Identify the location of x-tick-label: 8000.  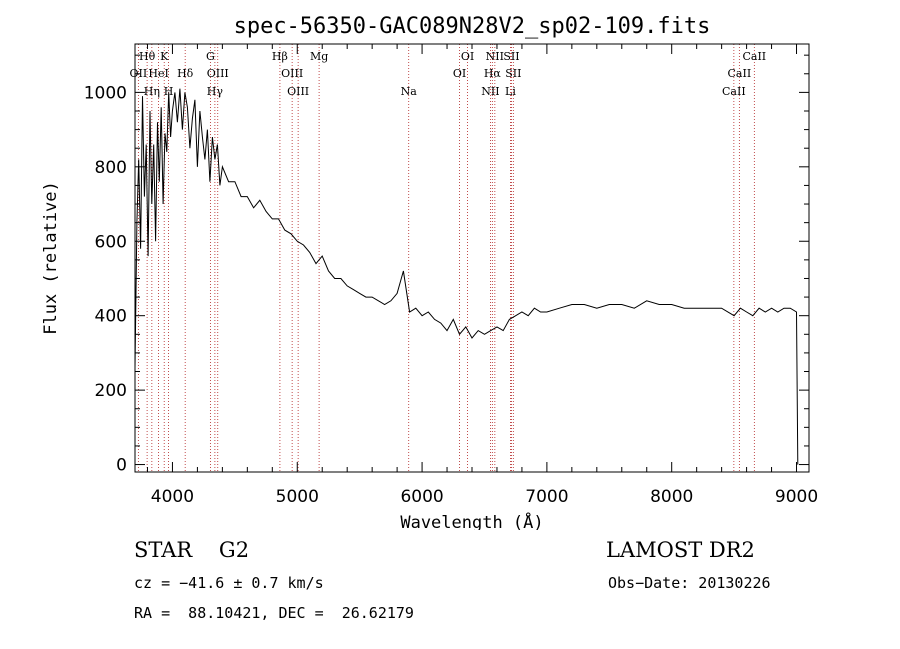
(671, 497).